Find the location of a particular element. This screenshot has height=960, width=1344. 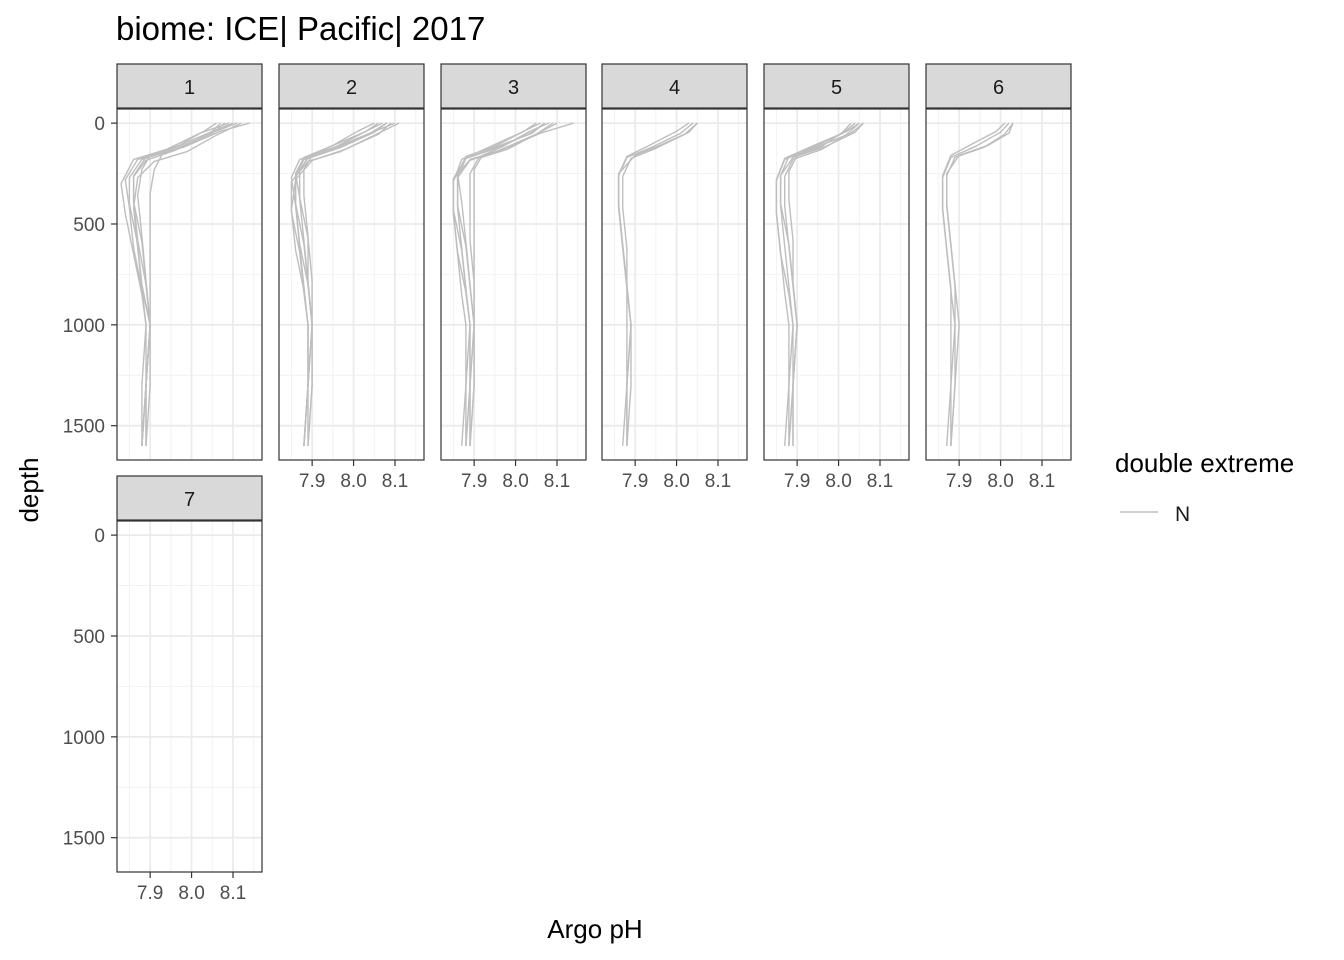

facet-panel-4: 4 7.9 8.0 8.1 is located at coordinates (674, 277).